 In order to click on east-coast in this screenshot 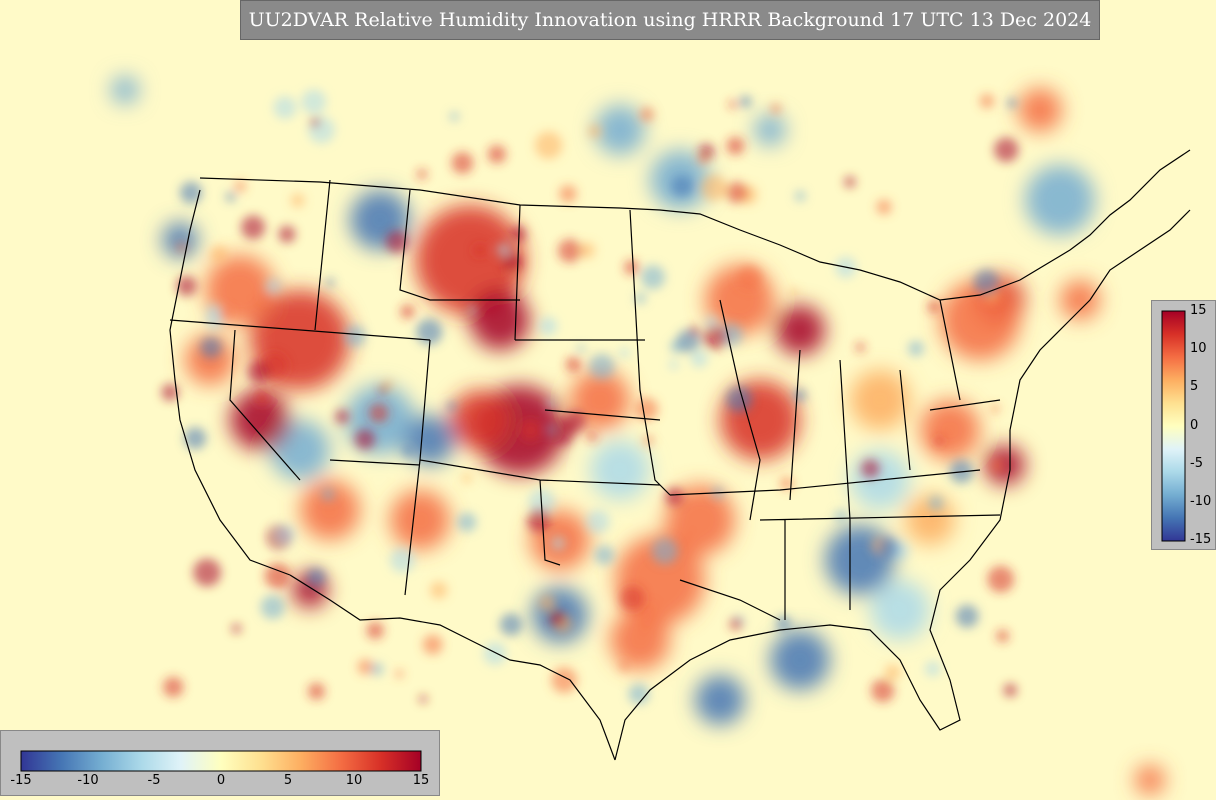, I will do `click(1100, 320)`.